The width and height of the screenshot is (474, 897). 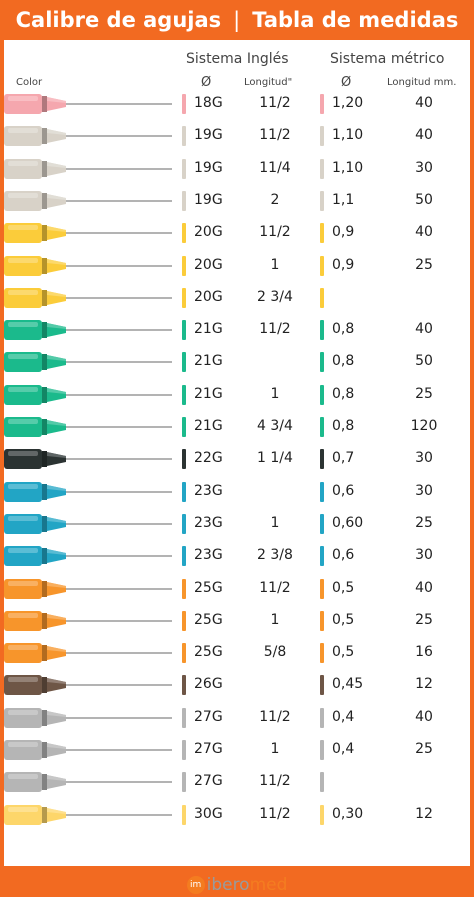 What do you see at coordinates (208, 749) in the screenshot?
I see `gauge-cell: 27G` at bounding box center [208, 749].